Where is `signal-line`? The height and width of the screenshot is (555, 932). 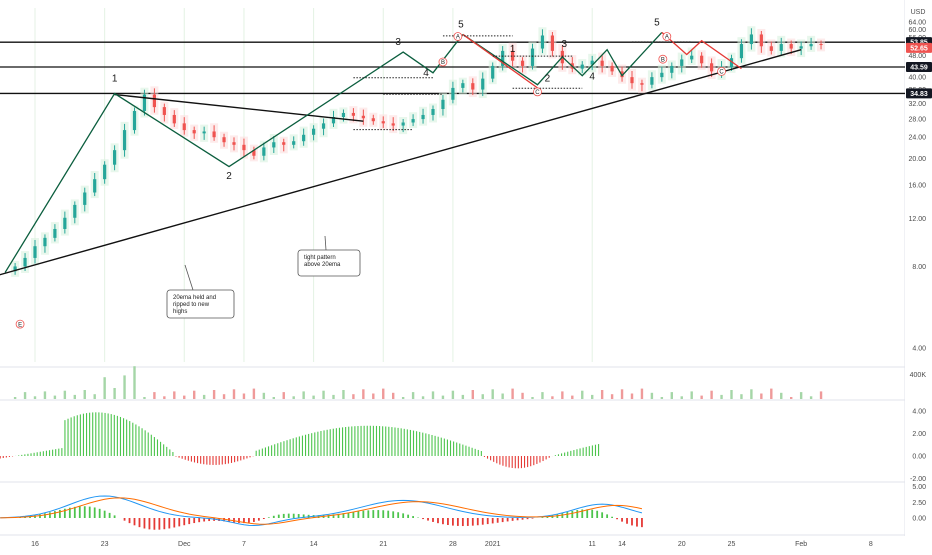
signal-line is located at coordinates (321, 511).